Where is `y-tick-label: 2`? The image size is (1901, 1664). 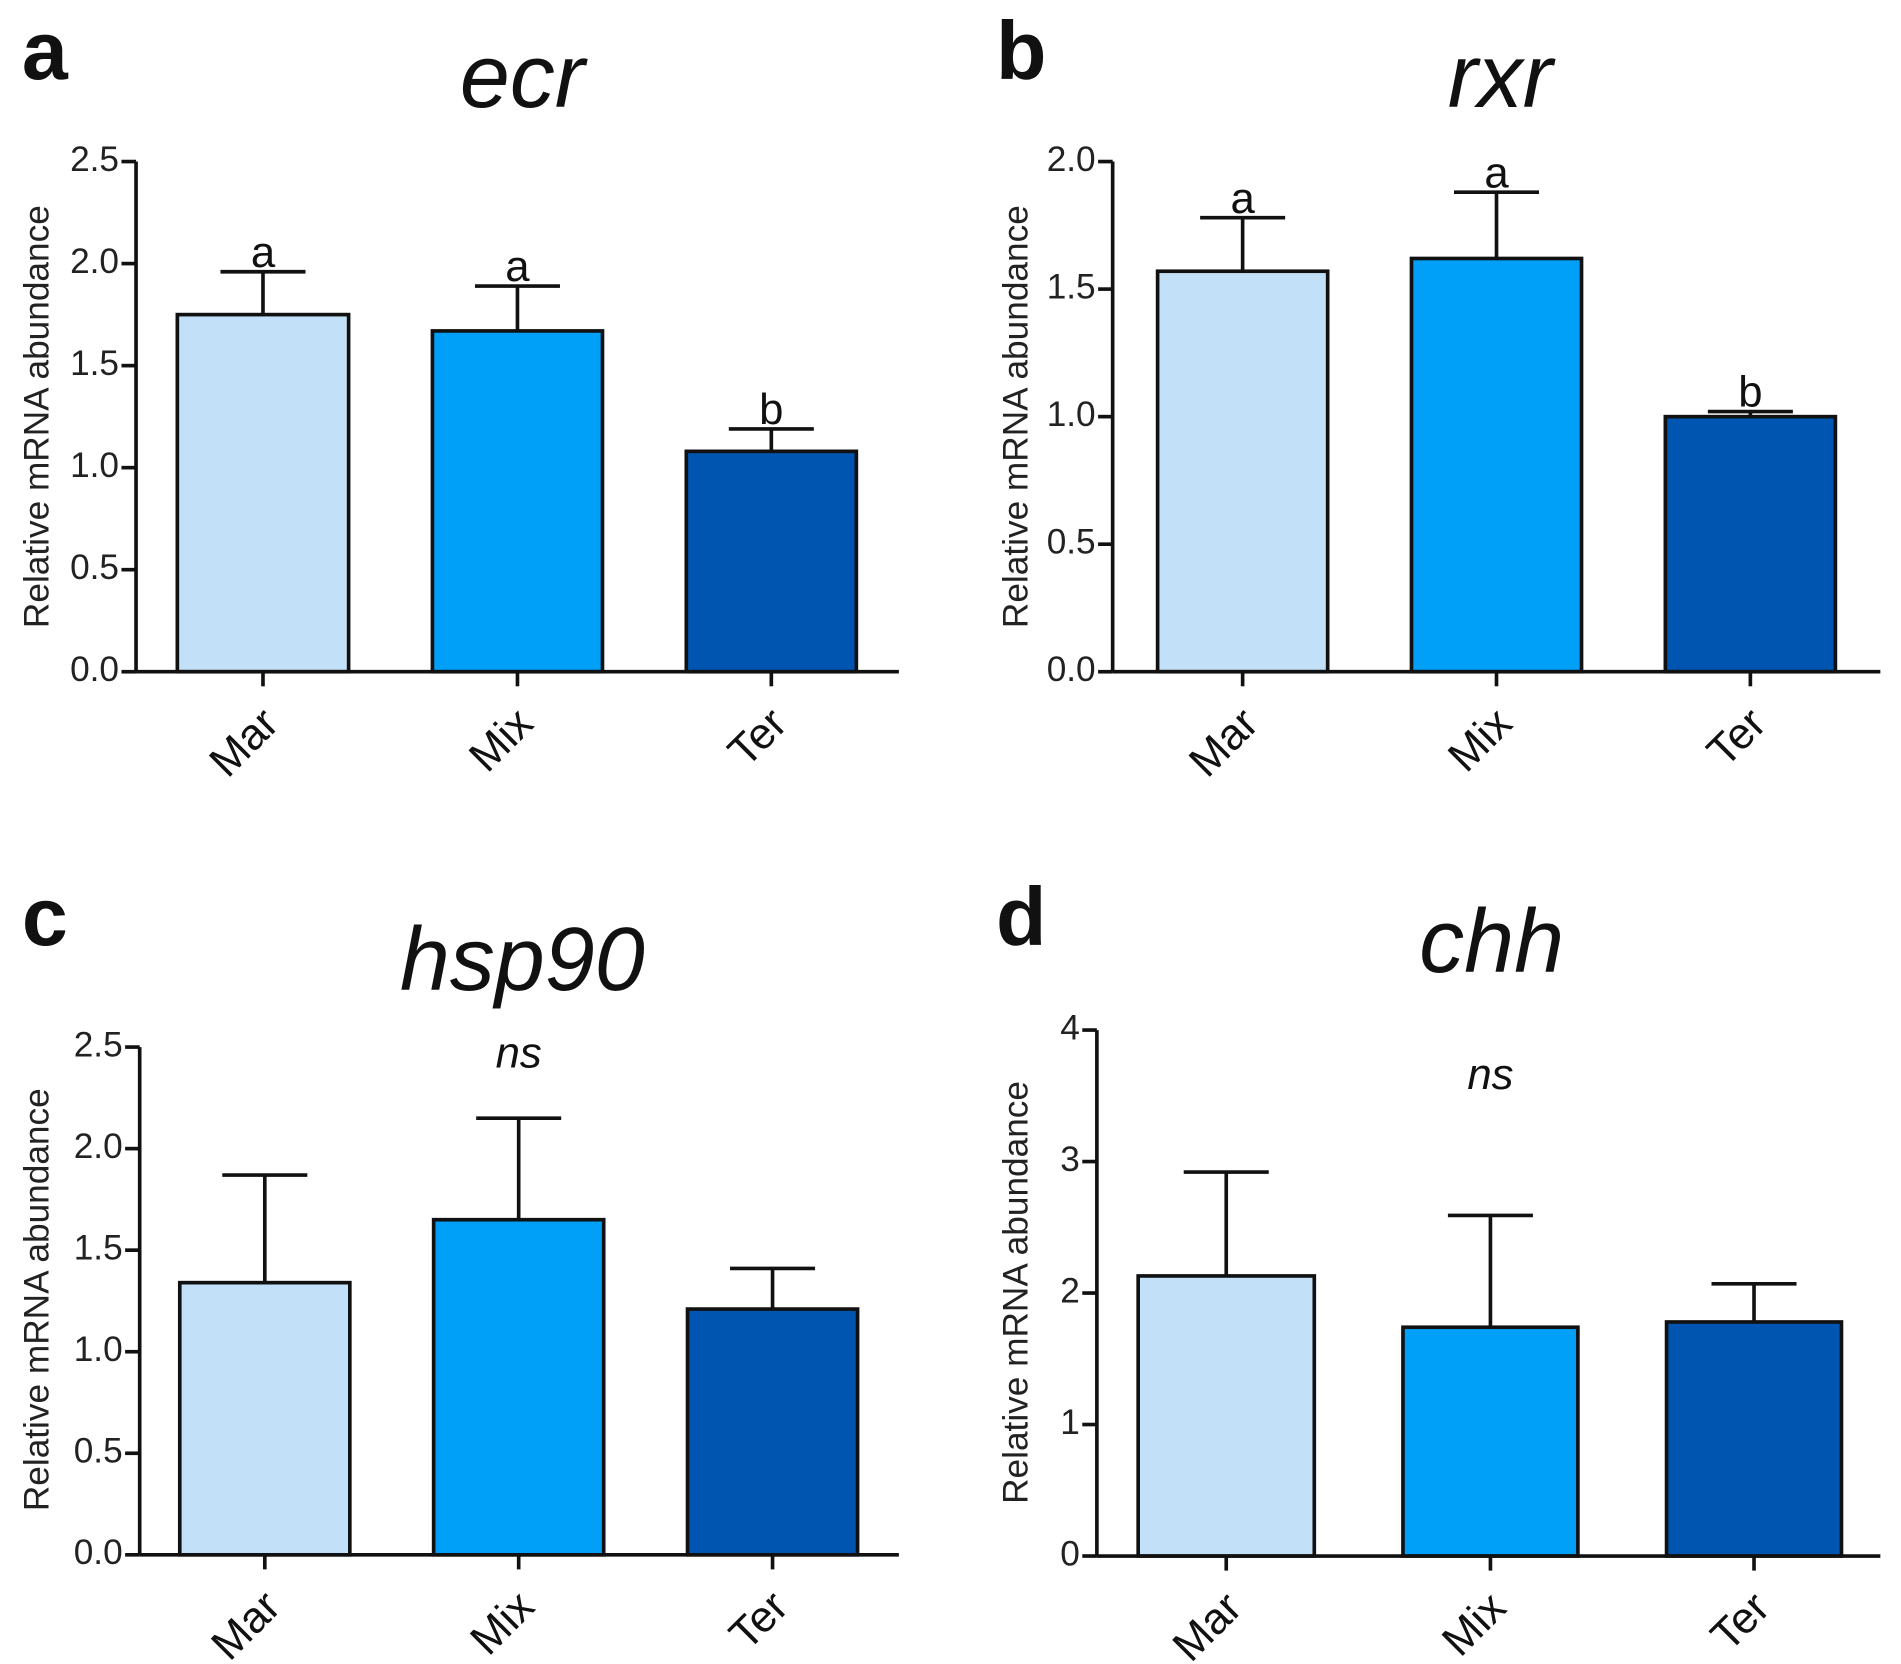
y-tick-label: 2 is located at coordinates (1070, 1290).